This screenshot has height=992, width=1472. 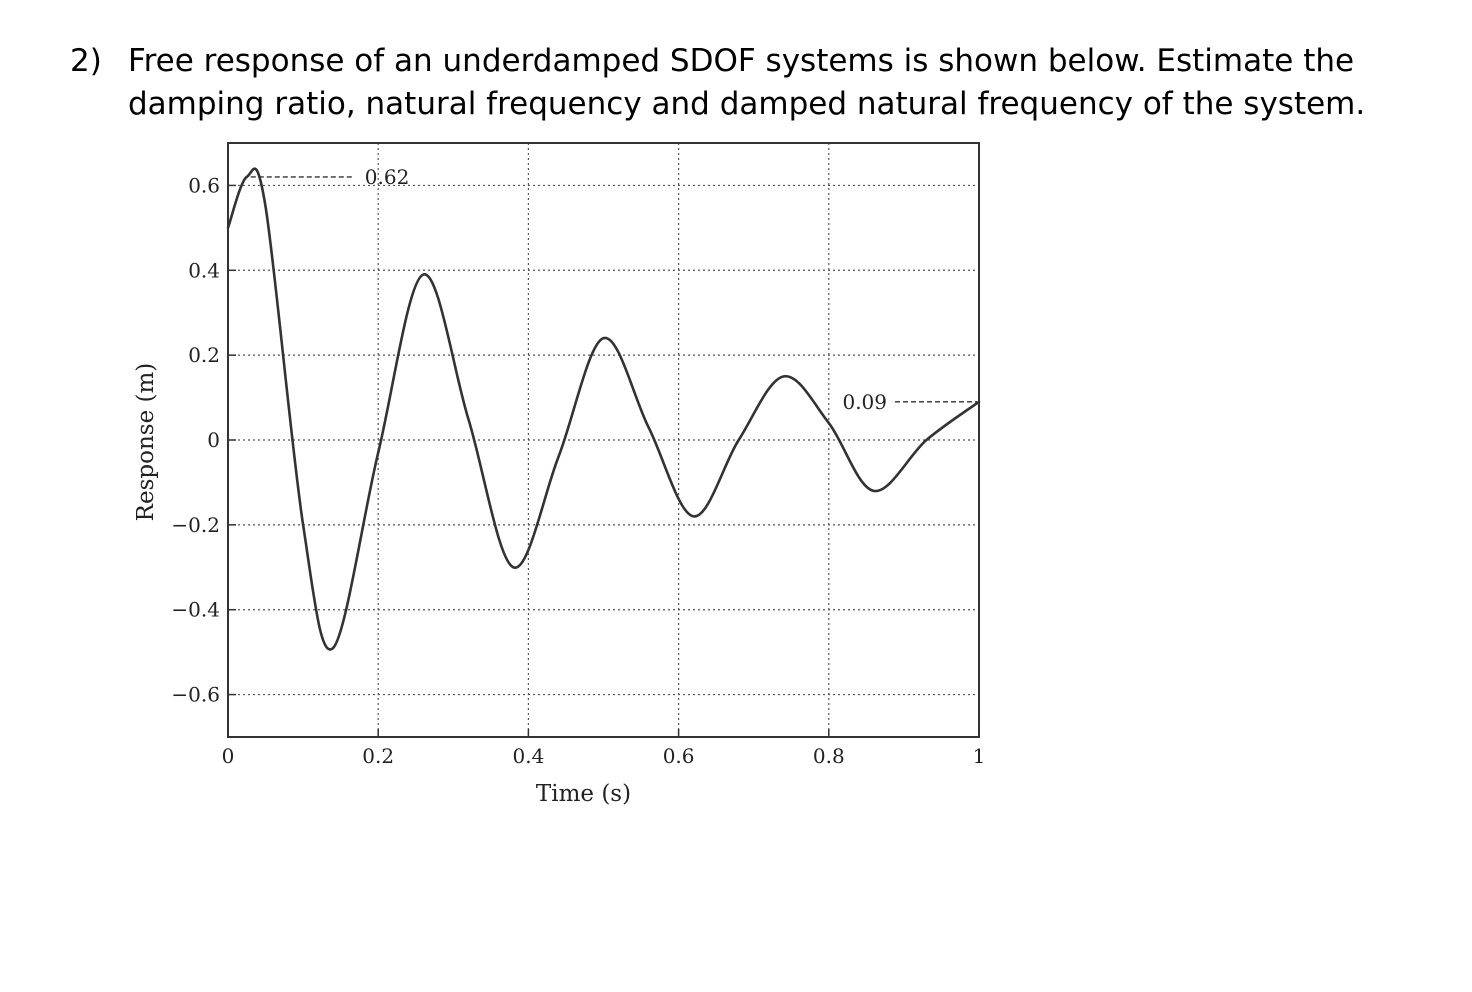 I want to click on y-tick-label: 0.2, so click(x=204, y=355).